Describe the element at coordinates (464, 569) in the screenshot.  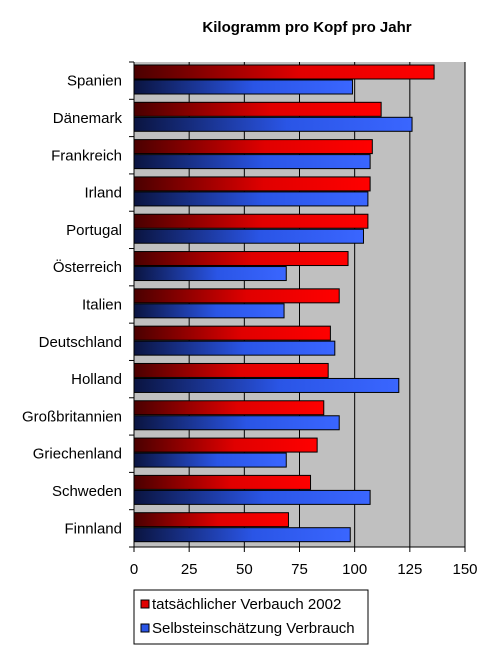
I see `x-tick-label: 150` at that location.